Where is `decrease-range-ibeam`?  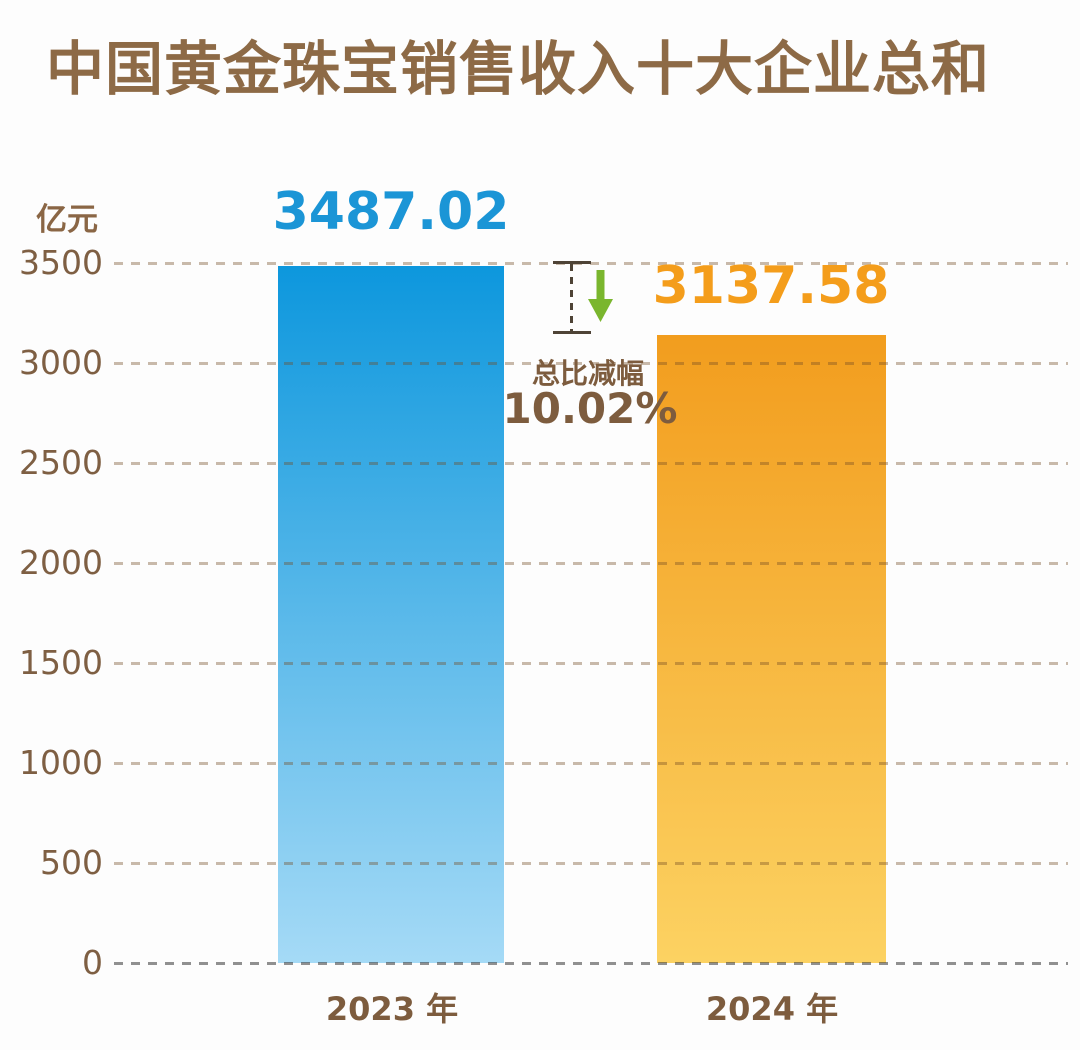 decrease-range-ibeam is located at coordinates (572, 297).